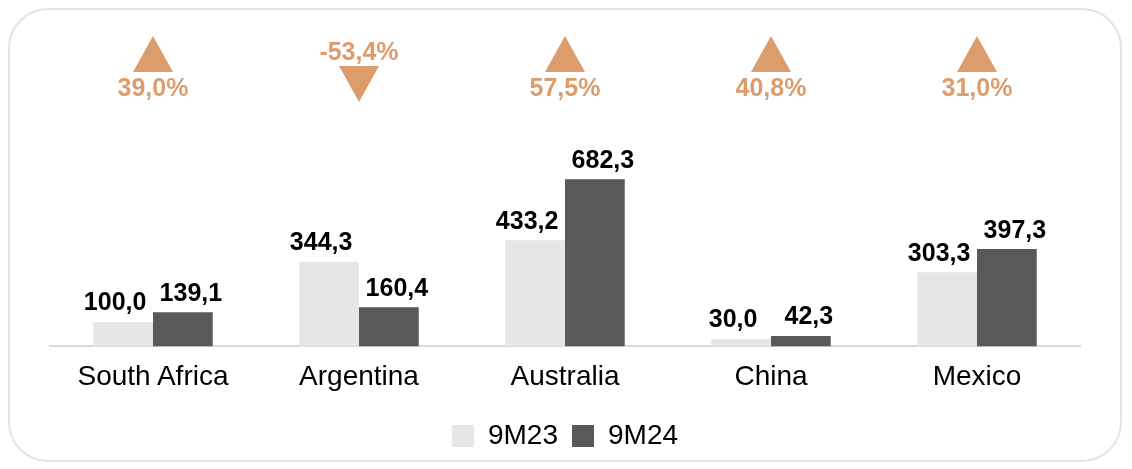  Describe the element at coordinates (523, 434) in the screenshot. I see `legend-label: 9M23` at that location.